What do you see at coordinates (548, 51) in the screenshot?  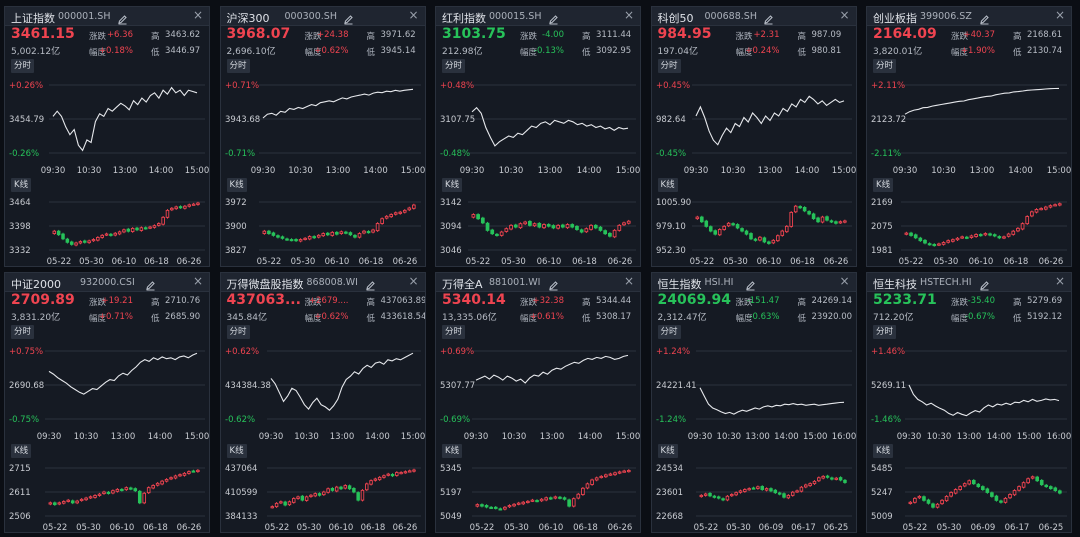 I see `percent-value: -0.13%` at bounding box center [548, 51].